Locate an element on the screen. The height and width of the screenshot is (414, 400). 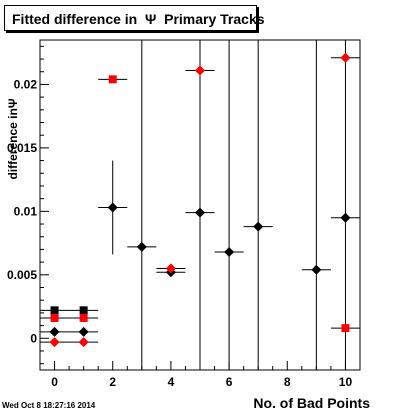
x-tick-label: 6 is located at coordinates (229, 382).